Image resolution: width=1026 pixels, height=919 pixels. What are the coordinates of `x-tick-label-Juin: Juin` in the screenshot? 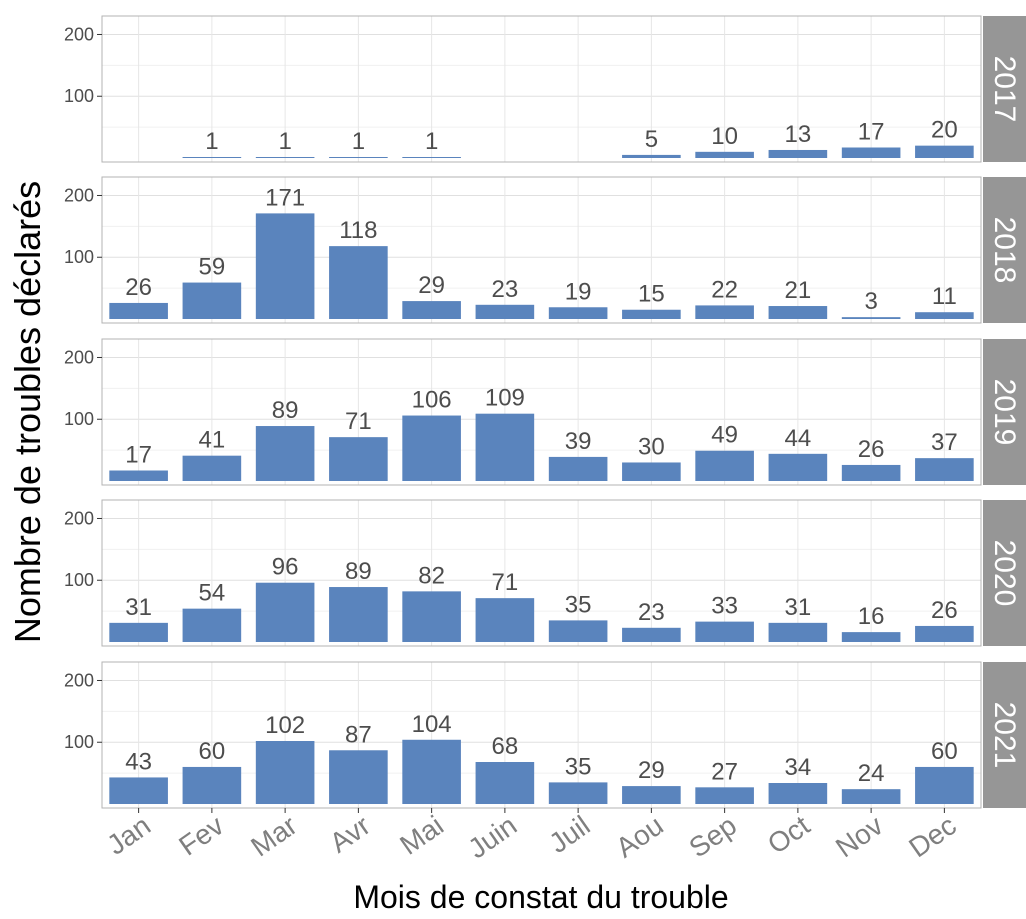 It's located at (492, 837).